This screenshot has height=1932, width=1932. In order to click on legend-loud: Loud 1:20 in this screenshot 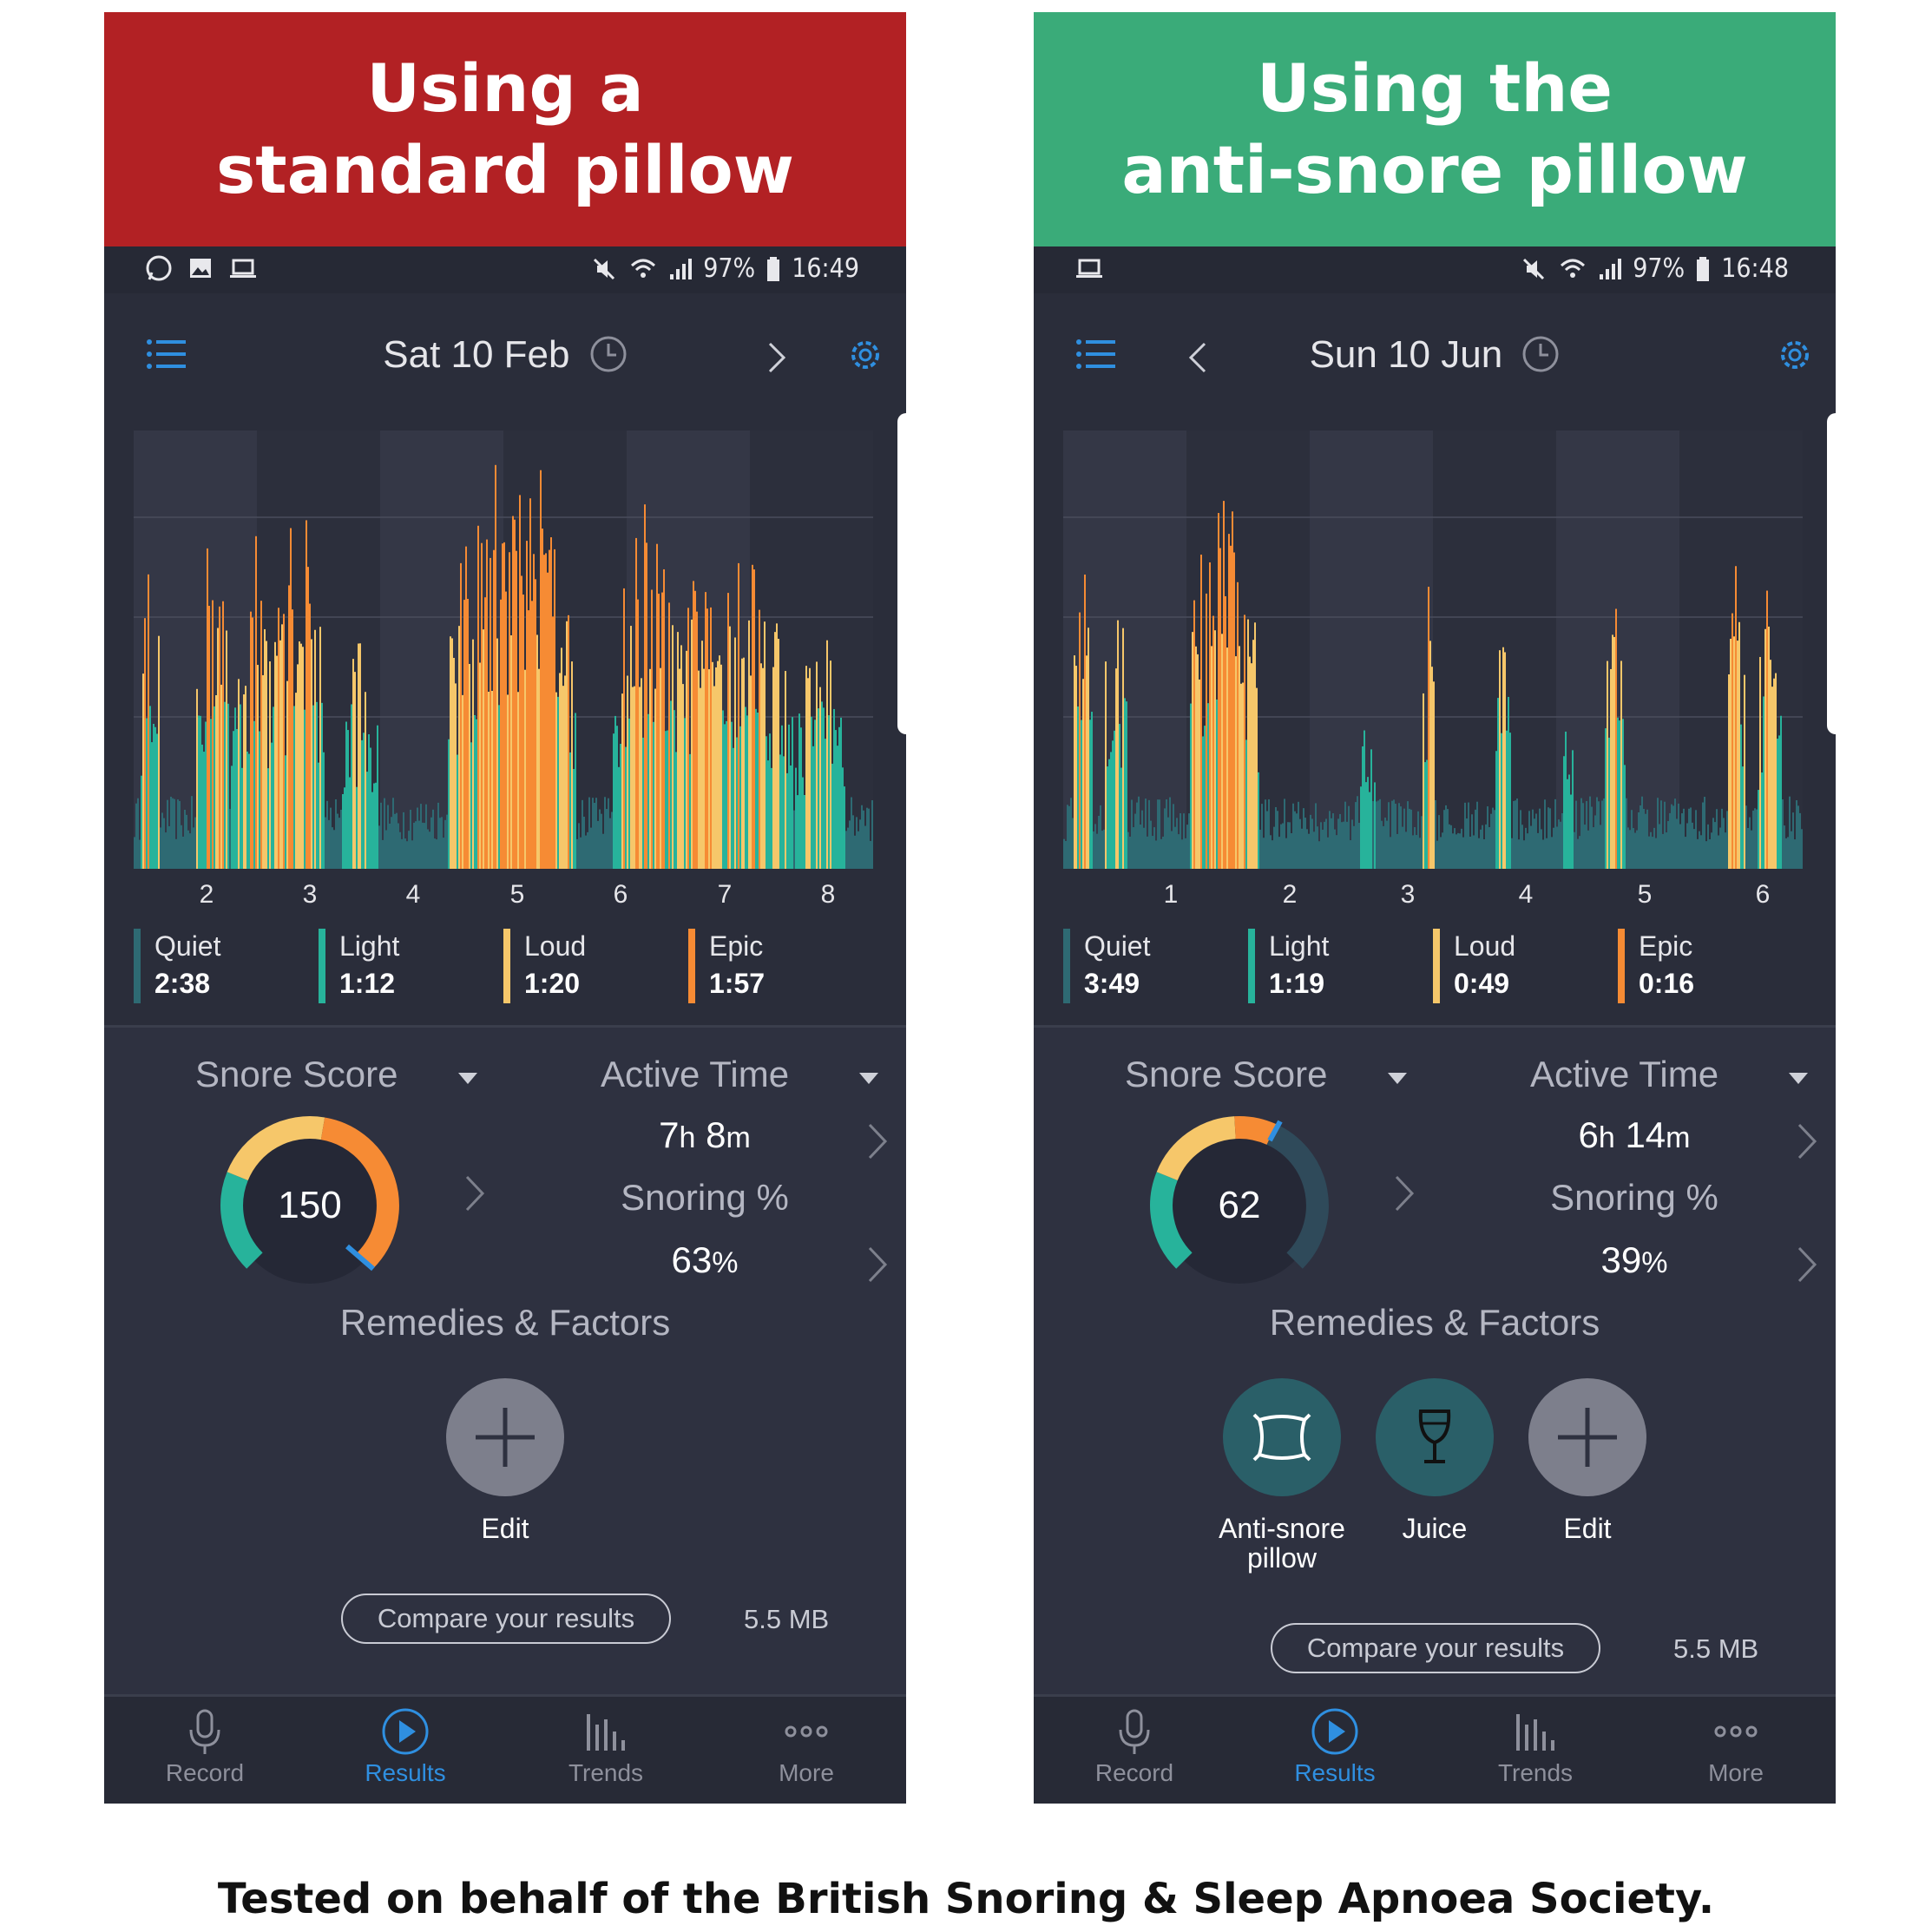, I will do `click(544, 966)`.